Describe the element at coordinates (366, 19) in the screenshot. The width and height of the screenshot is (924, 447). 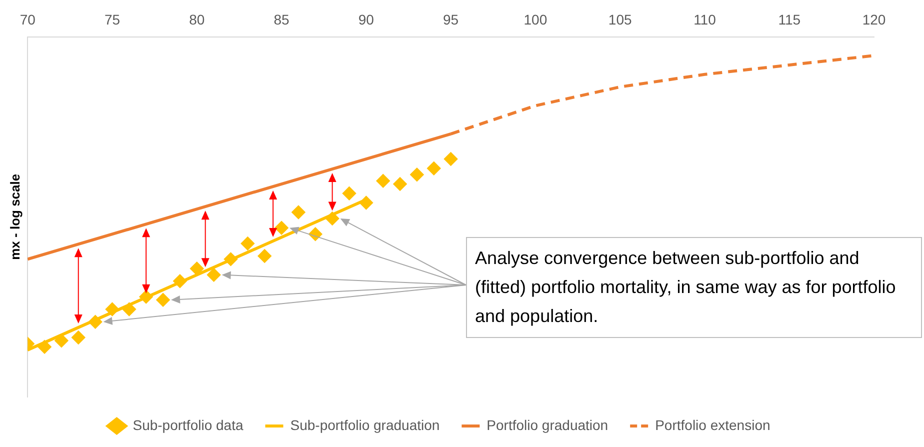
I see `x-tick-label: 90` at that location.